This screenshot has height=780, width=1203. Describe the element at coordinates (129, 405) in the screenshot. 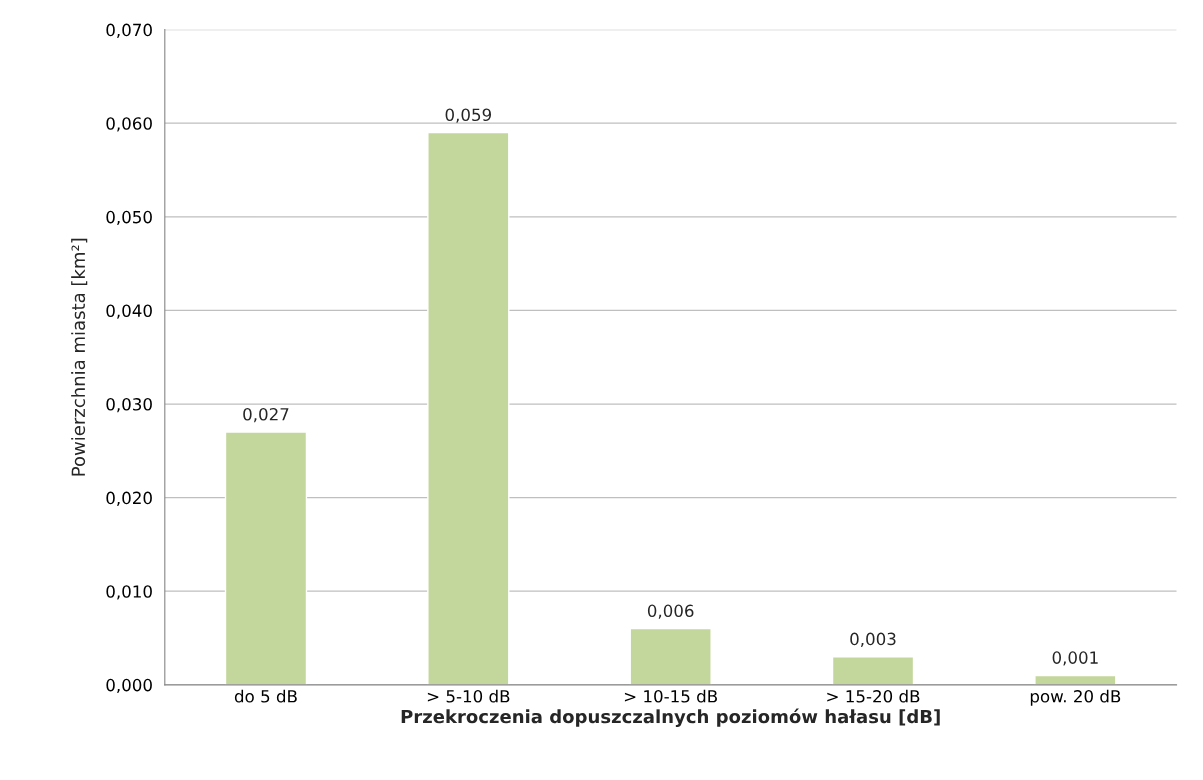

I see `y-tick-label: 0,030` at that location.